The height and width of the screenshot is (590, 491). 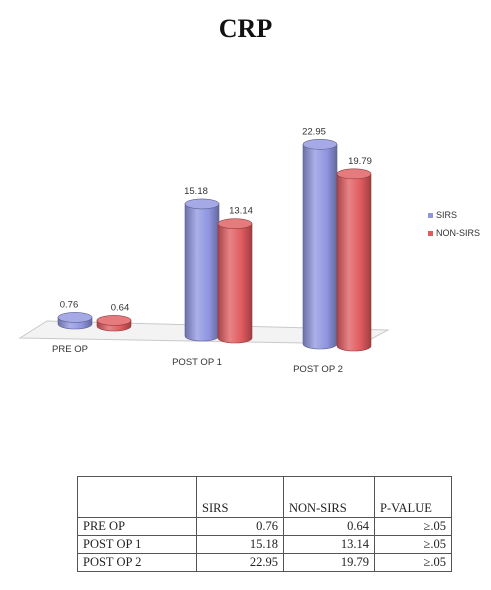 What do you see at coordinates (241, 211) in the screenshot?
I see `data-label: 13.14` at bounding box center [241, 211].